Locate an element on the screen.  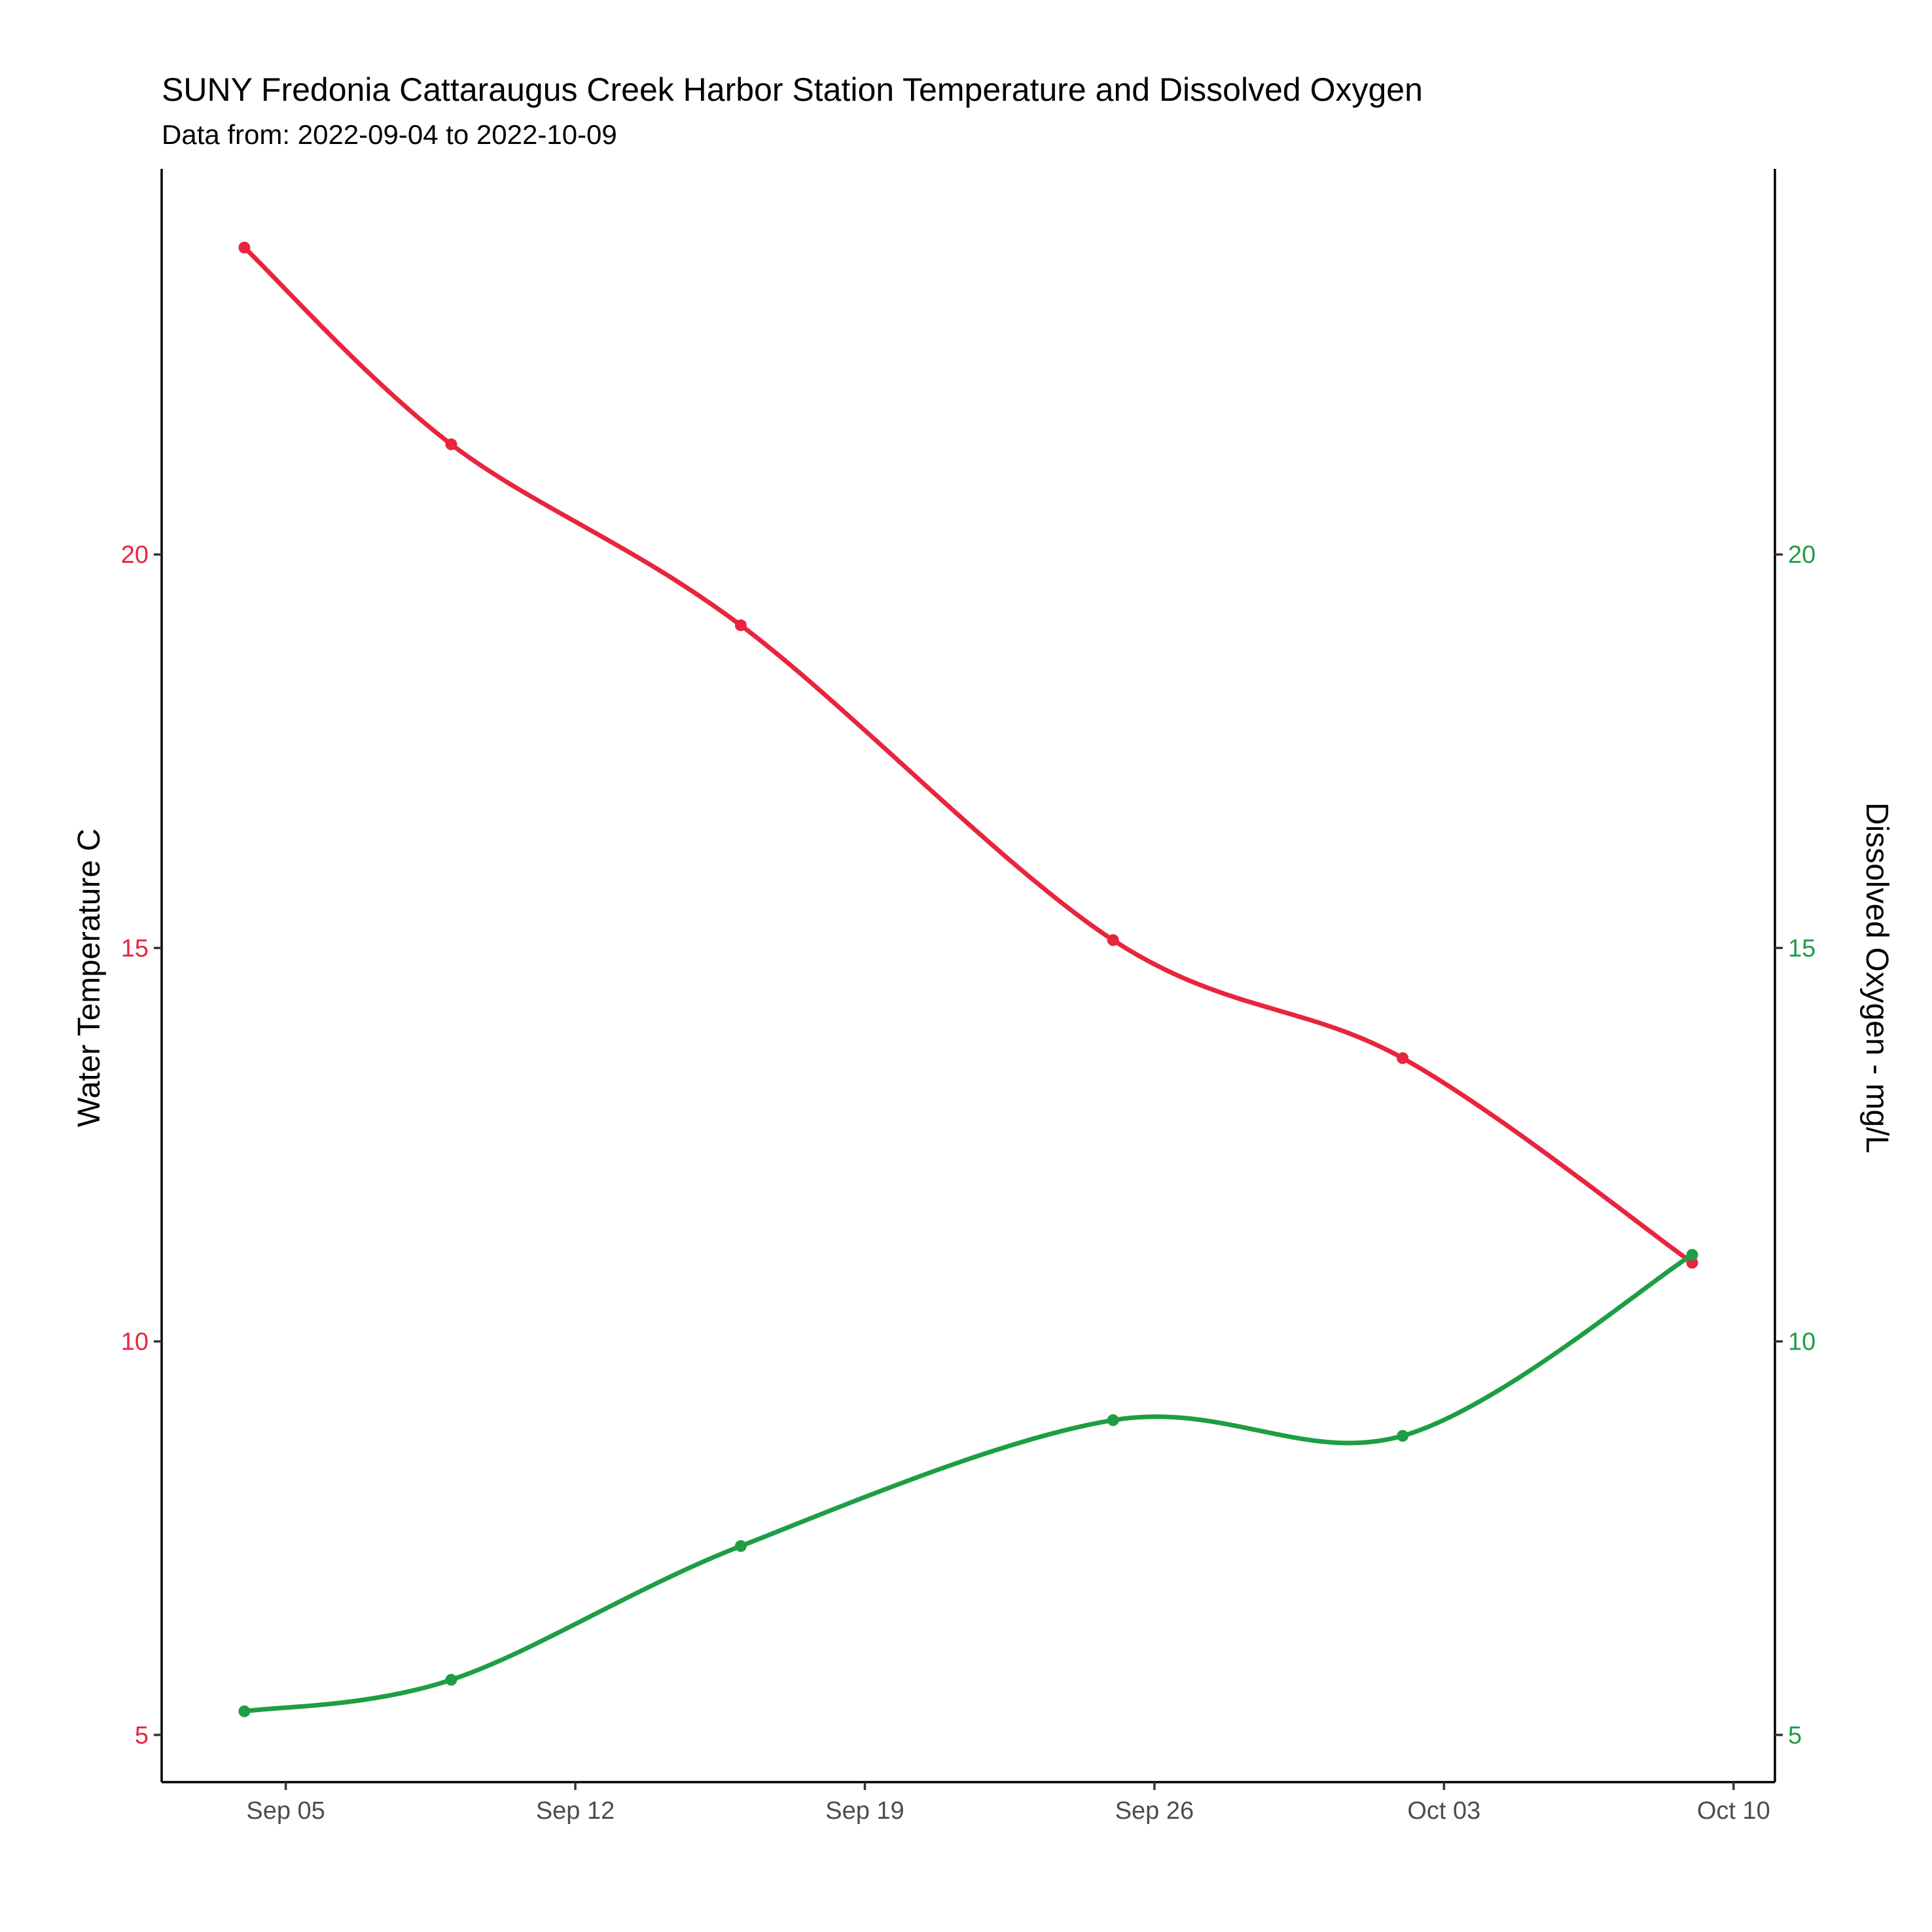
right-y-tick-label: 10 is located at coordinates (1802, 1342).